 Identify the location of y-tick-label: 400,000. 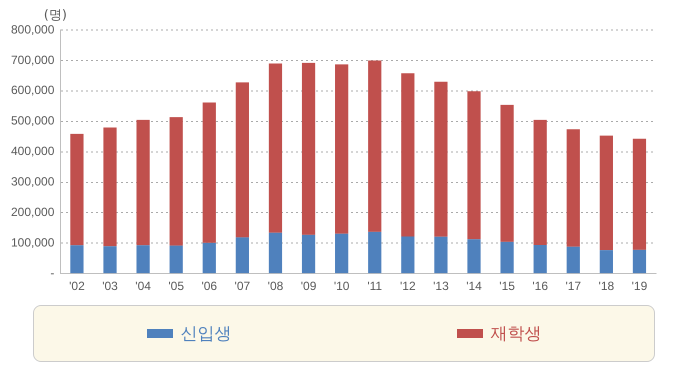
(32, 151).